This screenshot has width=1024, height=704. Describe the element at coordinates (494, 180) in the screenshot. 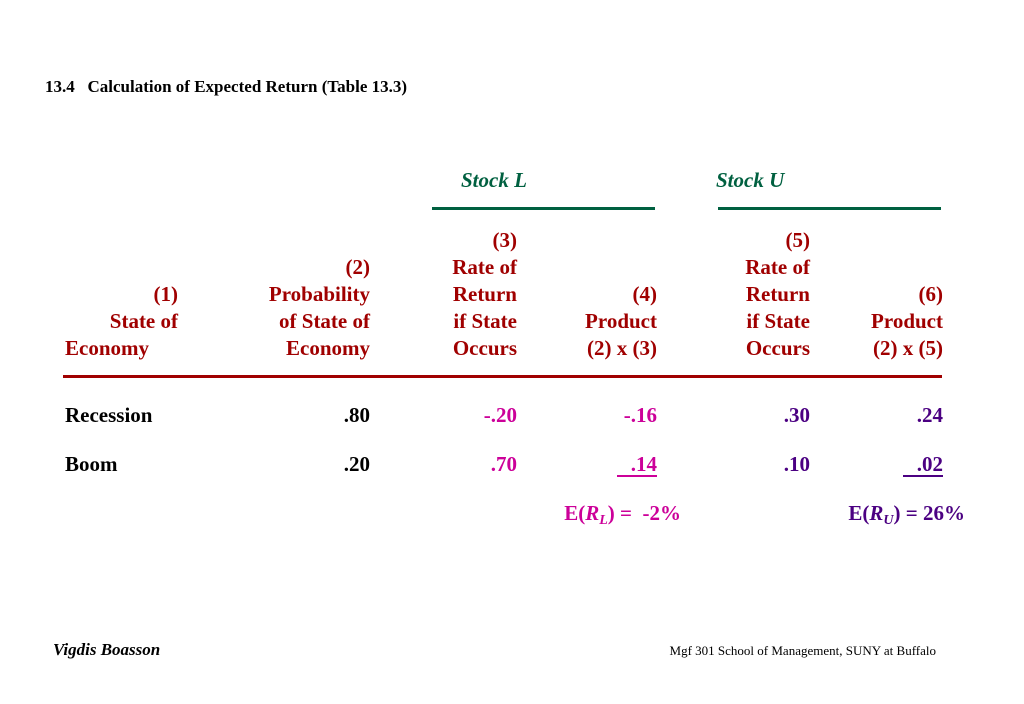

I see `group-header: Stock L` at that location.